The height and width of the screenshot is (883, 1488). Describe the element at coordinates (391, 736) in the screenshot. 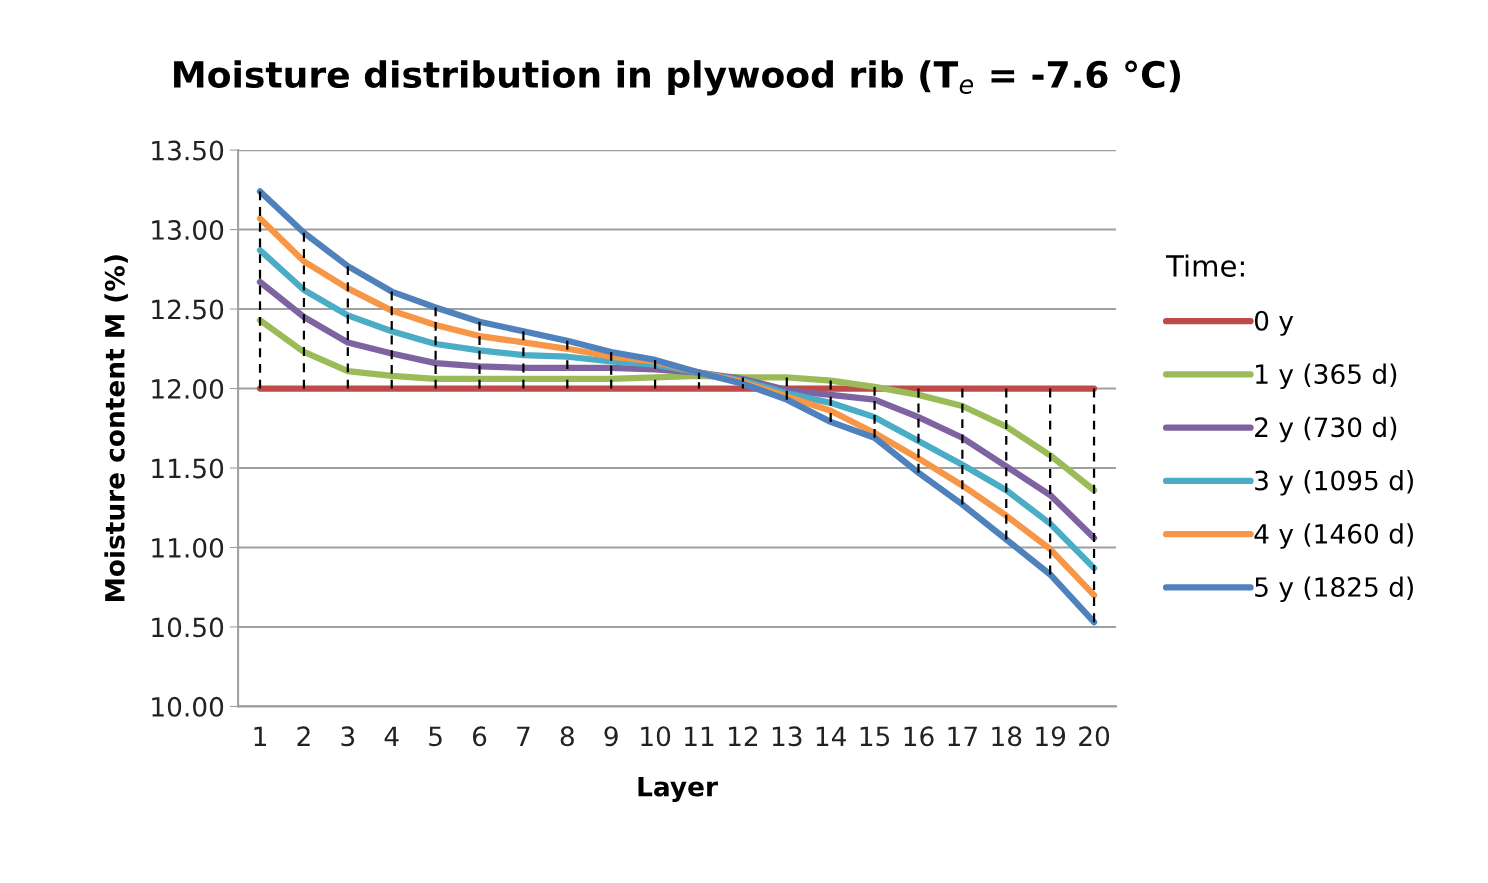

I see `x-tick-label: 4` at that location.